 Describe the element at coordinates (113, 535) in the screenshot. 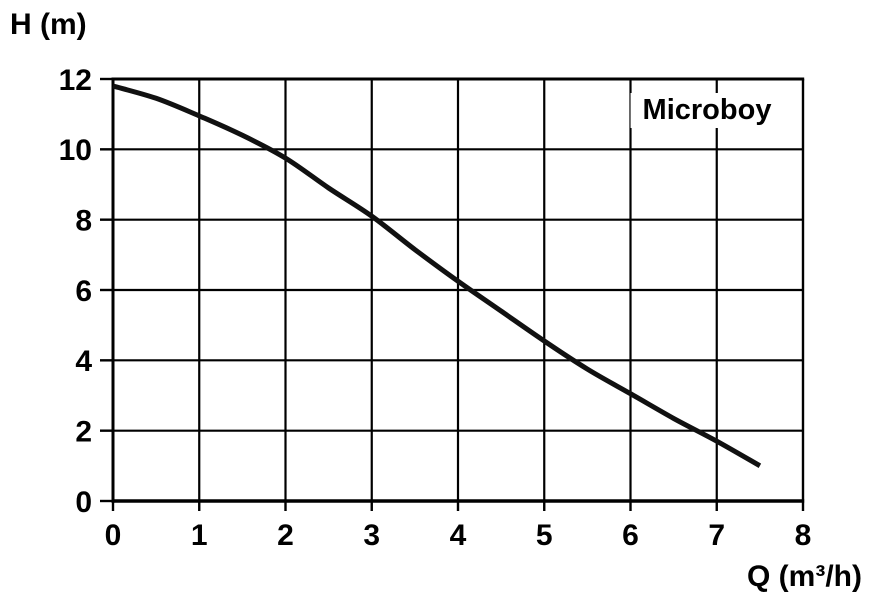

I see `x-tick-label: 0` at that location.